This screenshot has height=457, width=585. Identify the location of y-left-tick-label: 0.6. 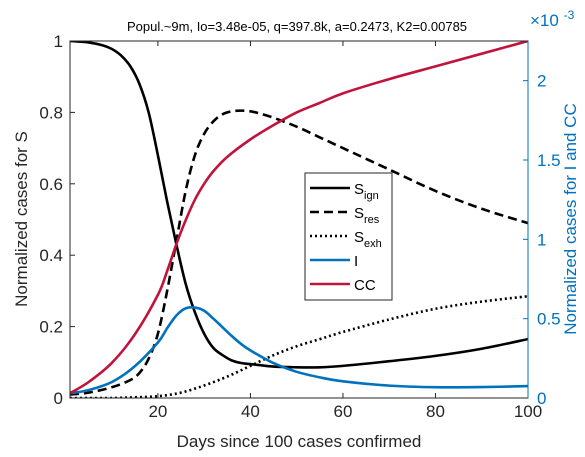
(51, 184).